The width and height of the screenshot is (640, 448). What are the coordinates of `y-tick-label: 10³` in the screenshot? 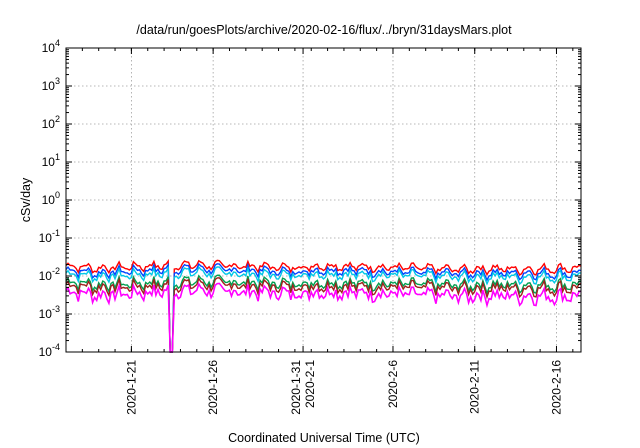 It's located at (51, 84).